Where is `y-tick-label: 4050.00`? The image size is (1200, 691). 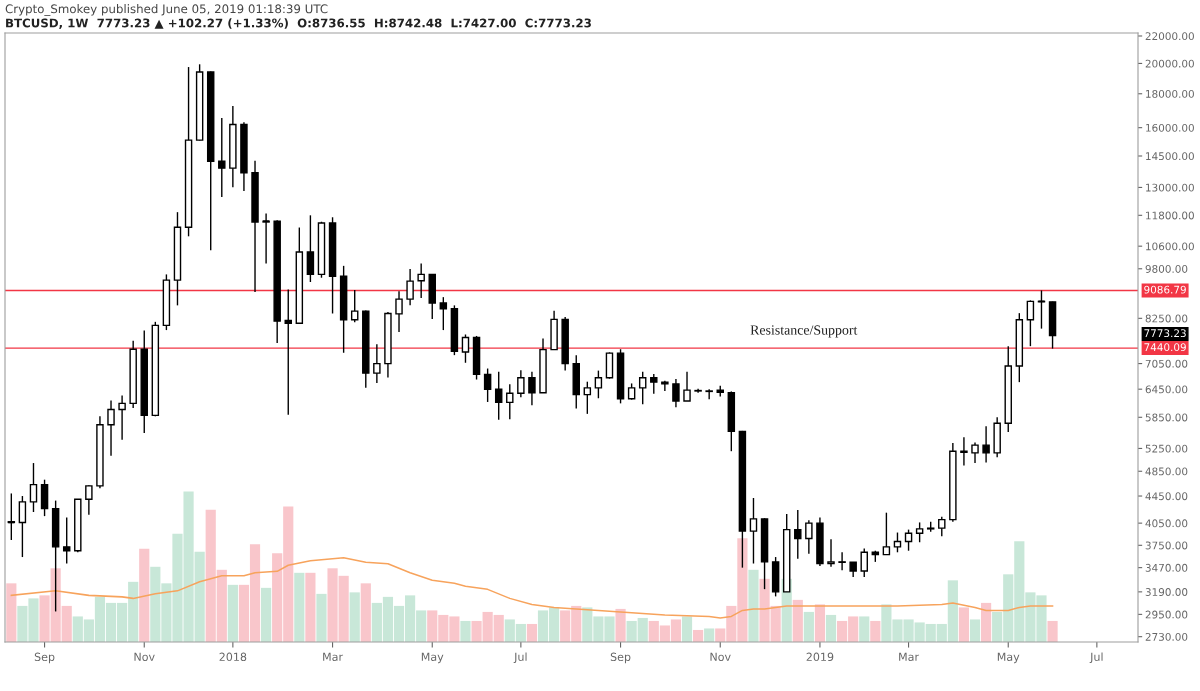 y-tick-label: 4050.00 is located at coordinates (1166, 523).